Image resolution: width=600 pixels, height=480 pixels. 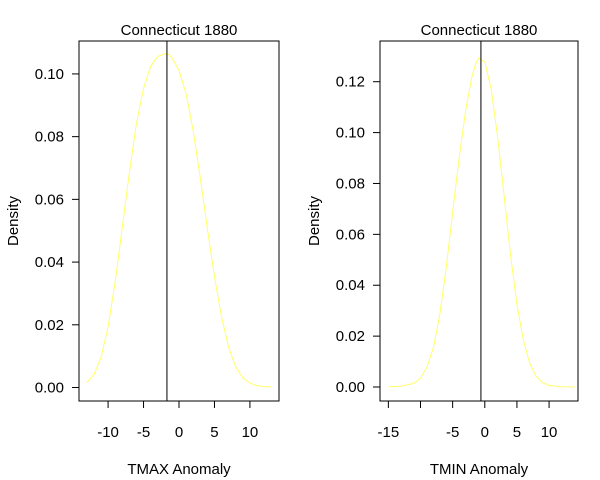 I want to click on panel-1-x-axis-label: TMAX Anomaly, so click(x=179, y=469).